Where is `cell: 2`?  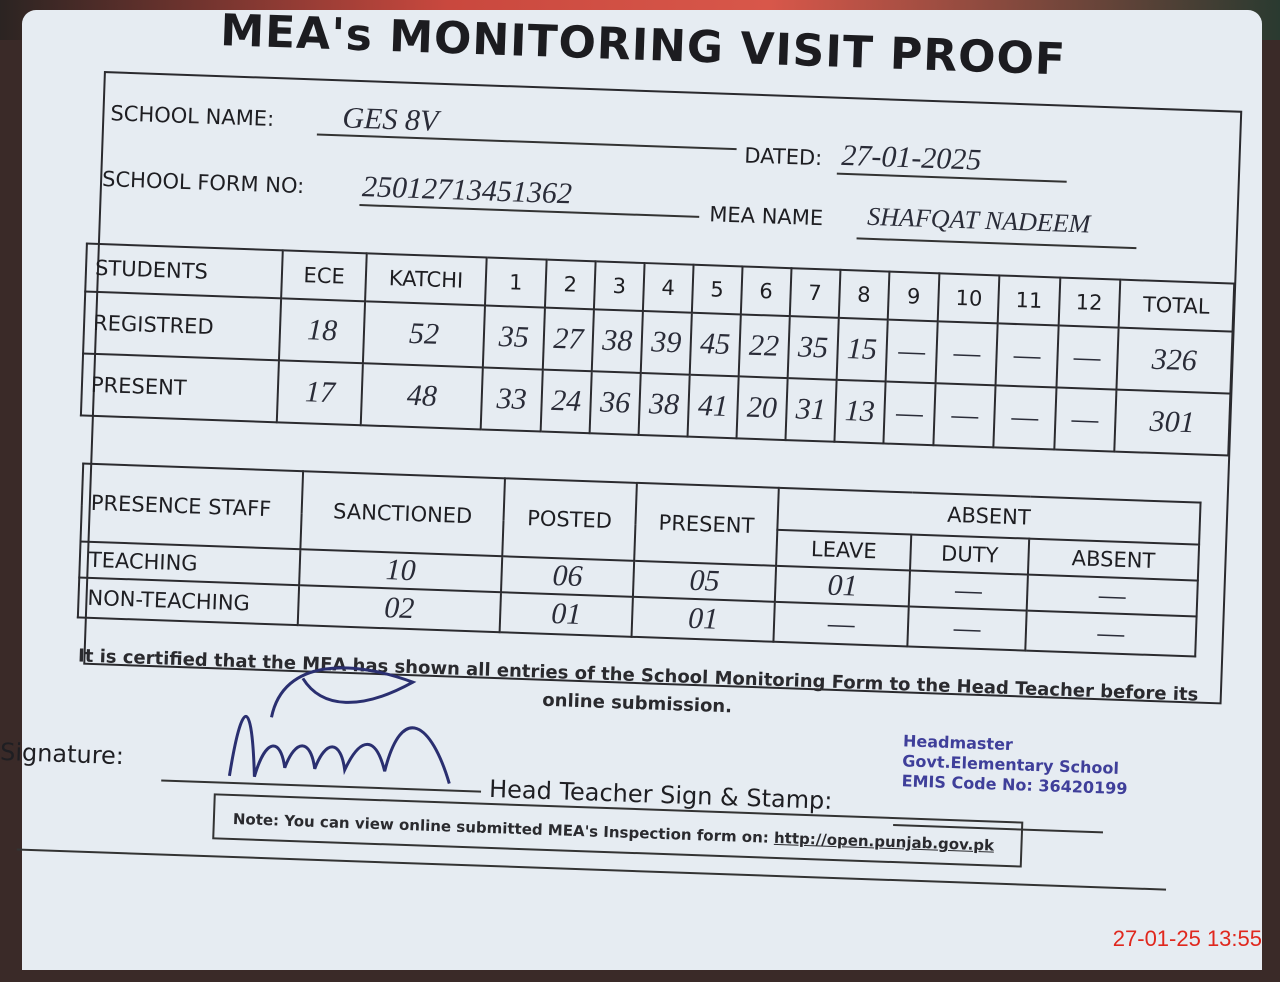
cell: 2 is located at coordinates (570, 284).